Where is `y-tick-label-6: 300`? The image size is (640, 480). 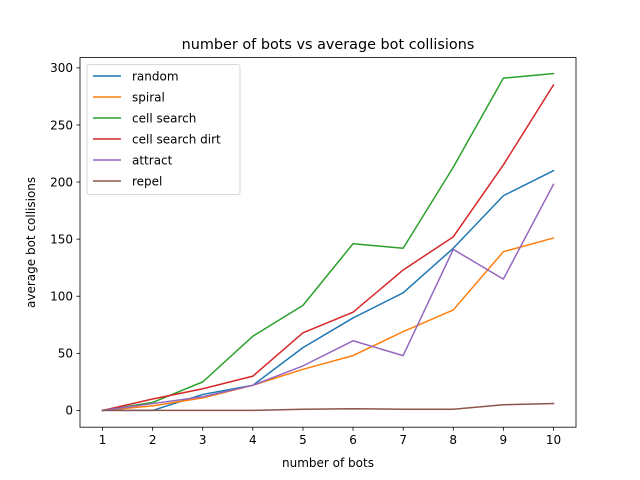 y-tick-label-6: 300 is located at coordinates (61, 68).